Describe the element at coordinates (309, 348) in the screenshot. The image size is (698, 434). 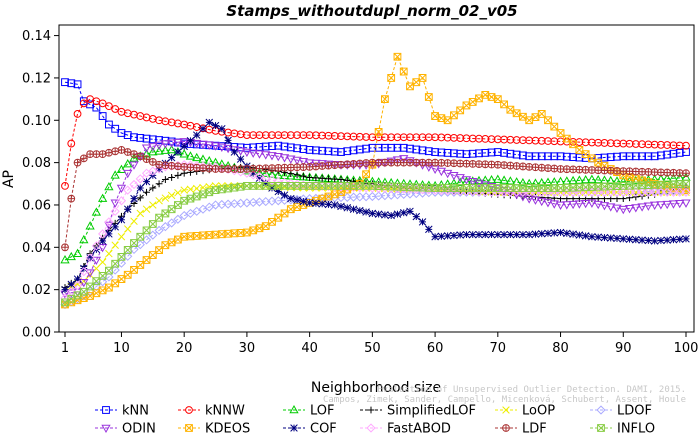
I see `x-tick-label: 40` at that location.